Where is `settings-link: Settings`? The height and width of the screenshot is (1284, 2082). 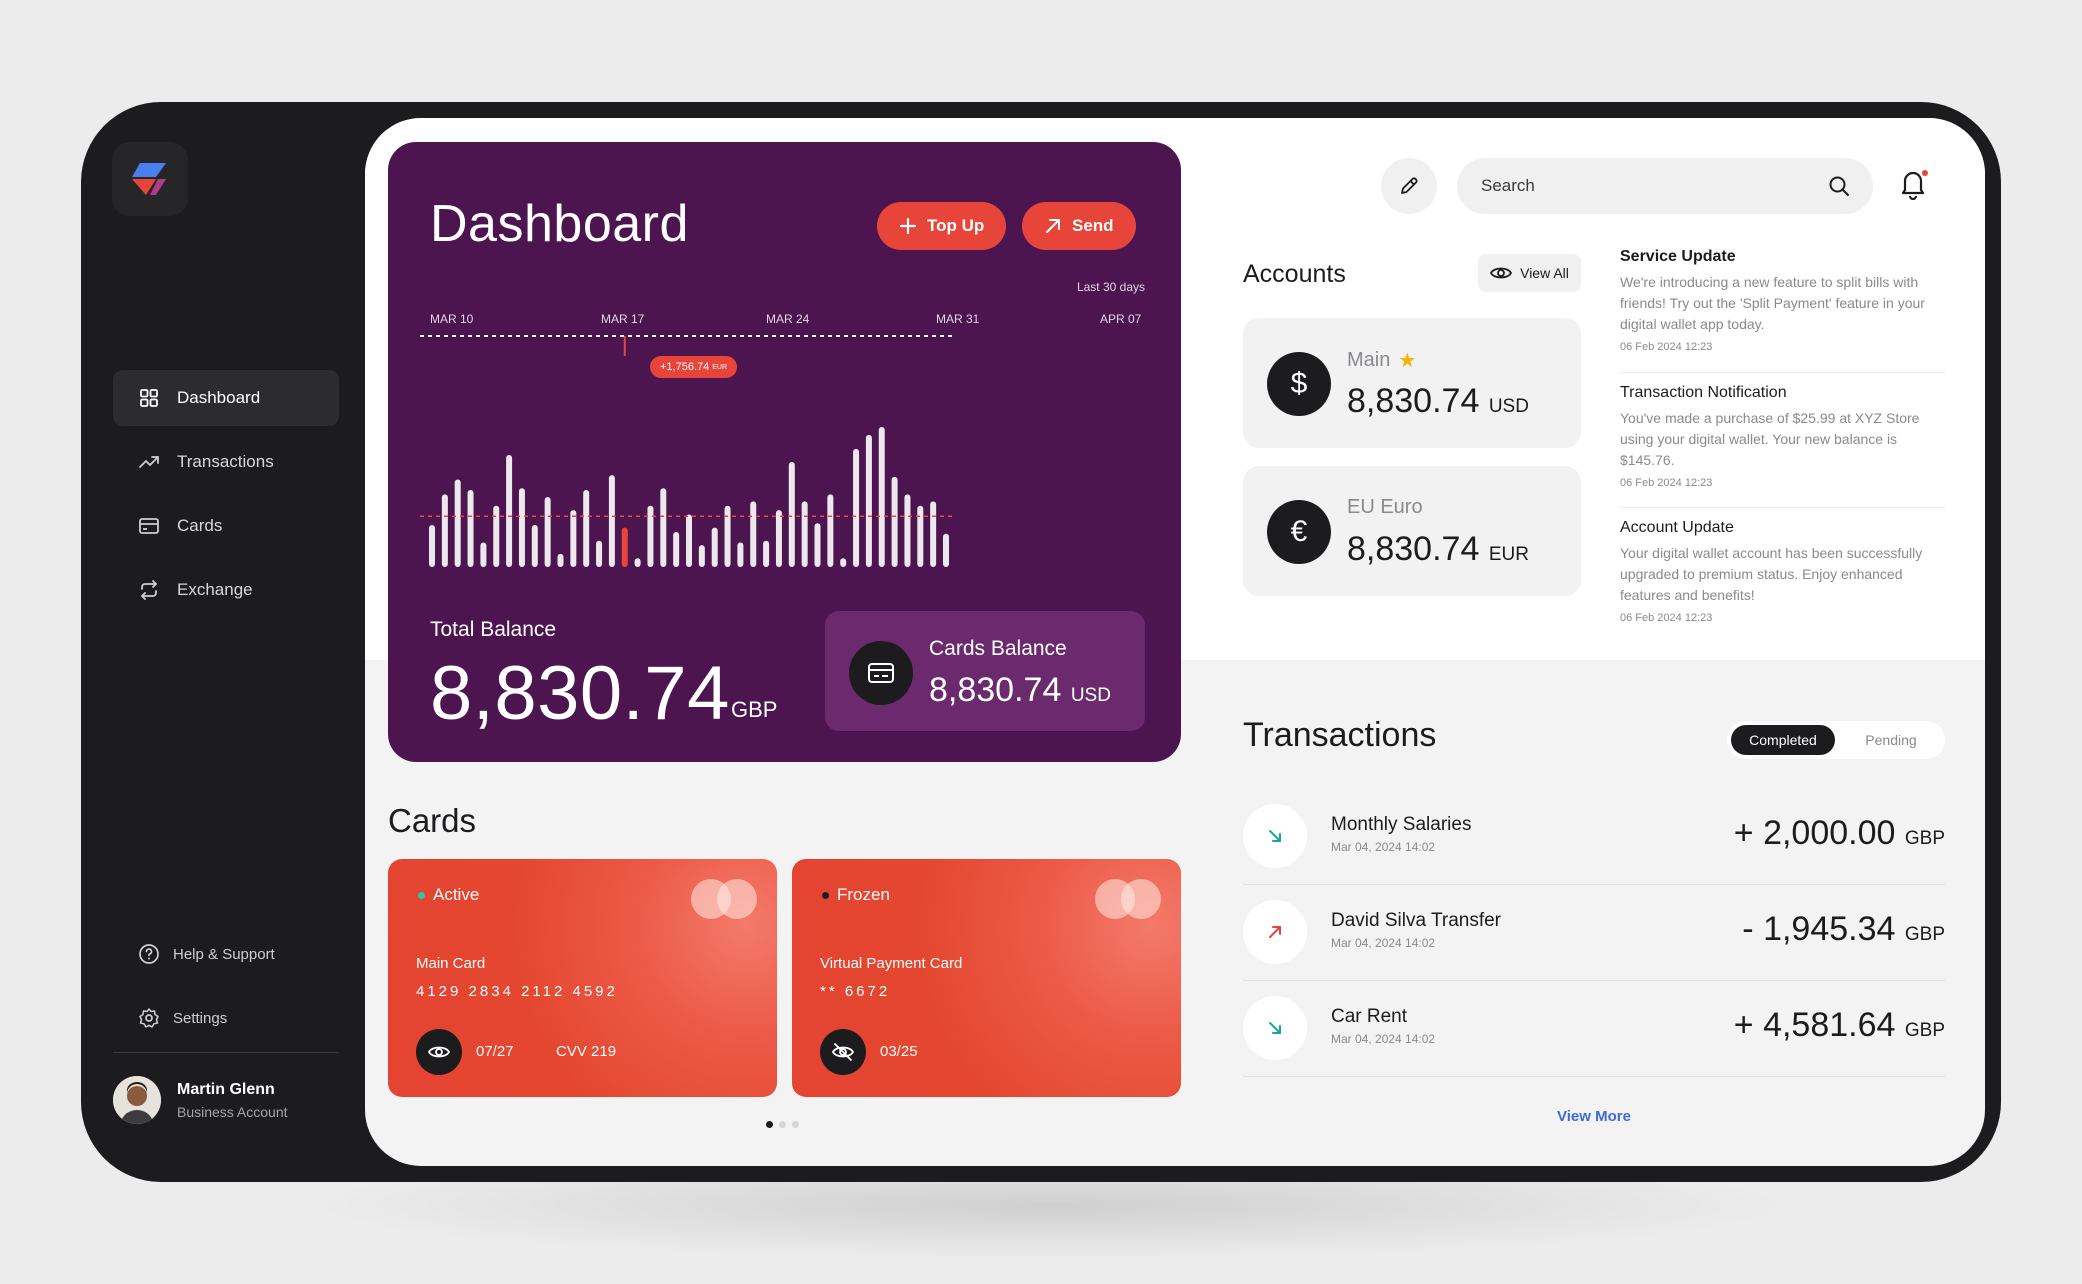
settings-link: Settings is located at coordinates (182, 1018).